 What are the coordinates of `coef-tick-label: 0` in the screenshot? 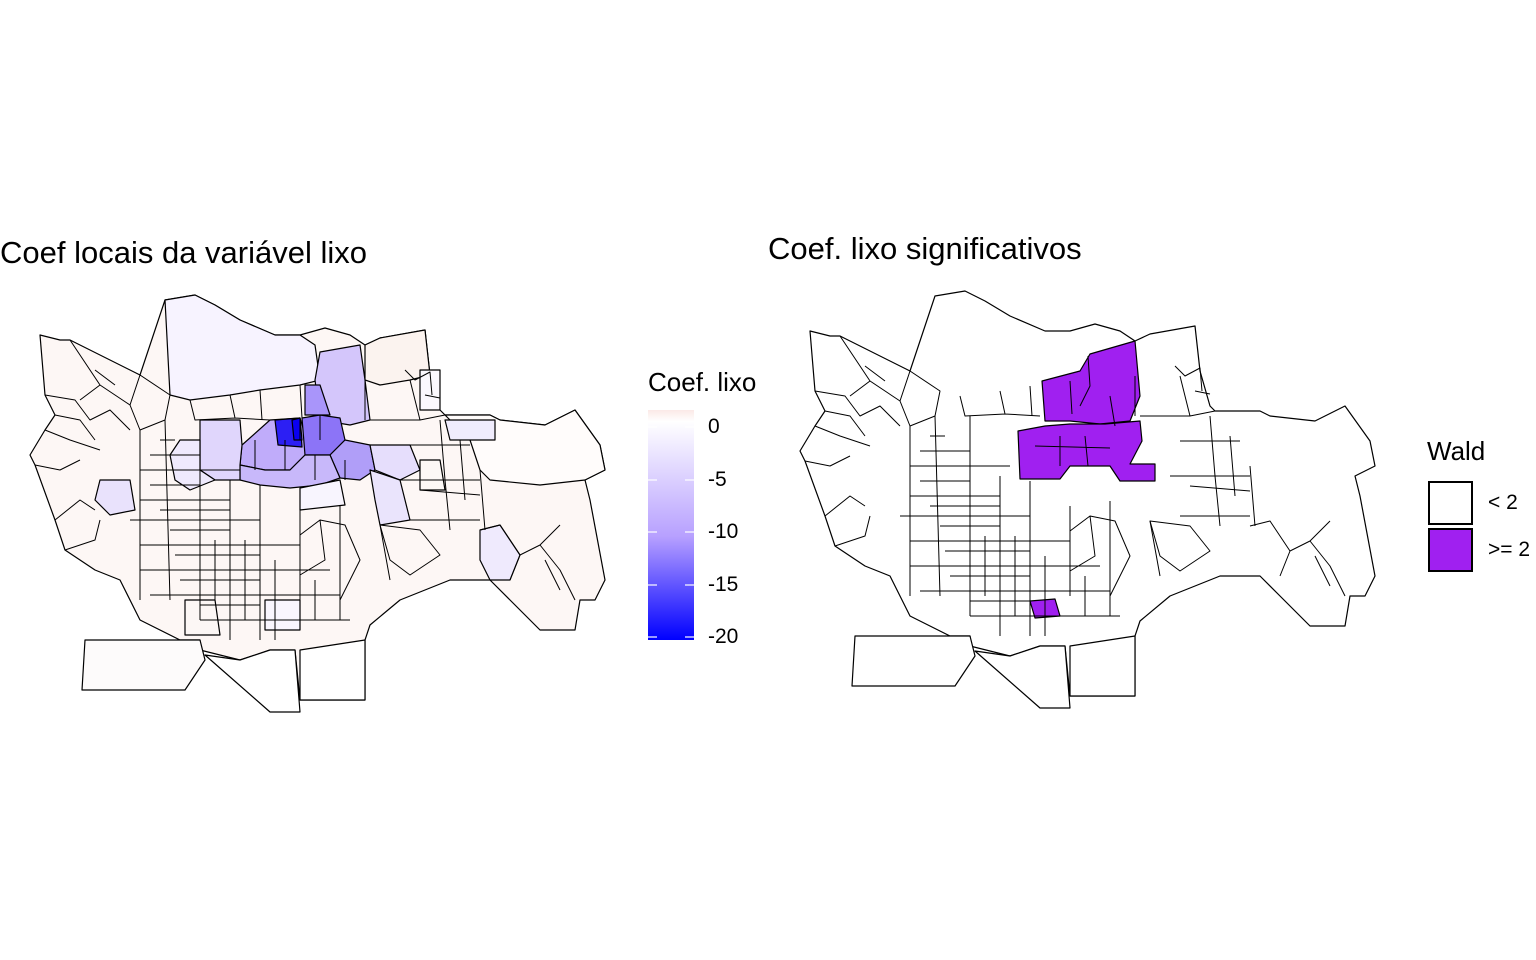 It's located at (714, 426).